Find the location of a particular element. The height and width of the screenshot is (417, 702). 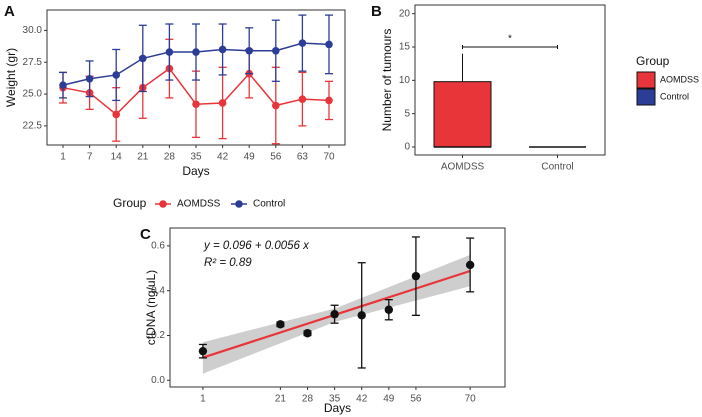

panel-label: B is located at coordinates (376, 11).